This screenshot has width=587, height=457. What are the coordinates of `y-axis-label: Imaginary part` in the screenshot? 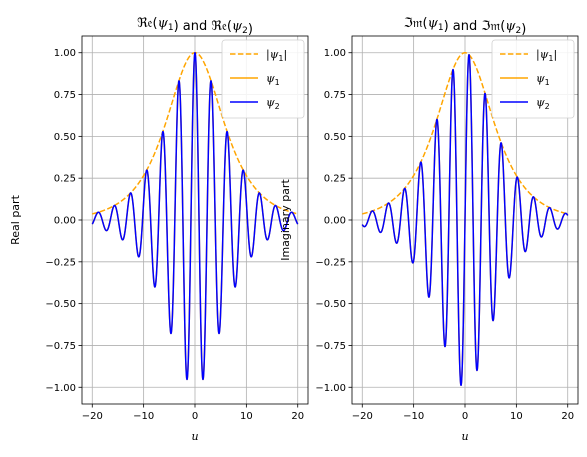 It's located at (285, 220).